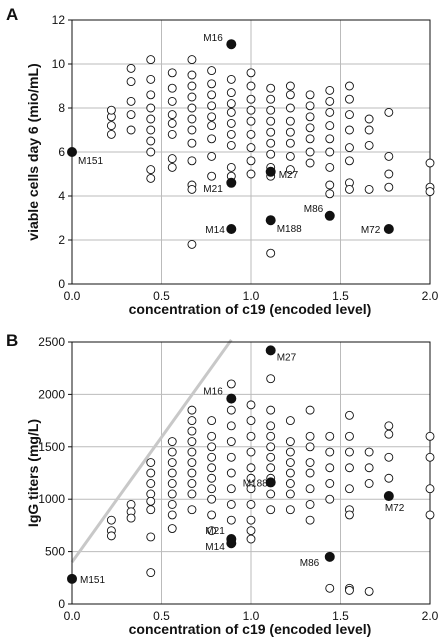 This screenshot has width=448, height=642. What do you see at coordinates (72, 616) in the screenshot?
I see `x-tick-label: 0.0` at bounding box center [72, 616].